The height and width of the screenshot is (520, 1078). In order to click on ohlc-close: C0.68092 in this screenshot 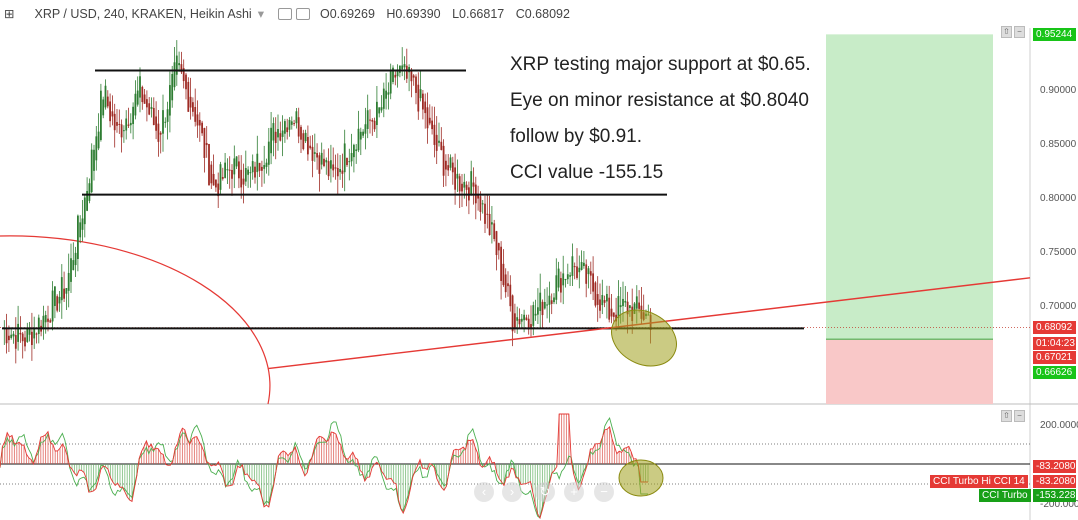, I will do `click(542, 13)`.